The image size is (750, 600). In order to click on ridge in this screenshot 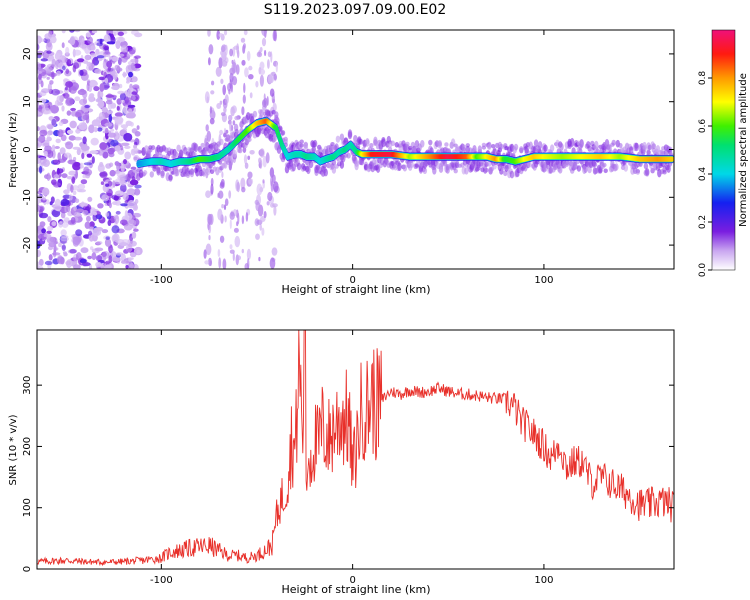, I will do `click(405, 143)`.